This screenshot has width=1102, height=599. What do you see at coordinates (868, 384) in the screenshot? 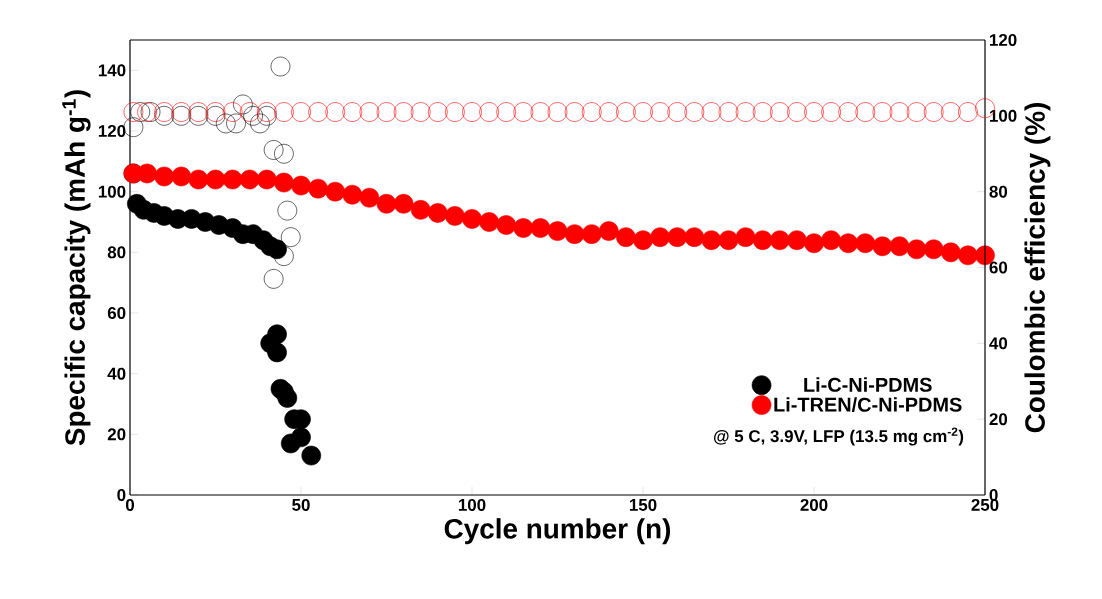
I see `legend-label: Li-C-Ni-PDMS` at bounding box center [868, 384].